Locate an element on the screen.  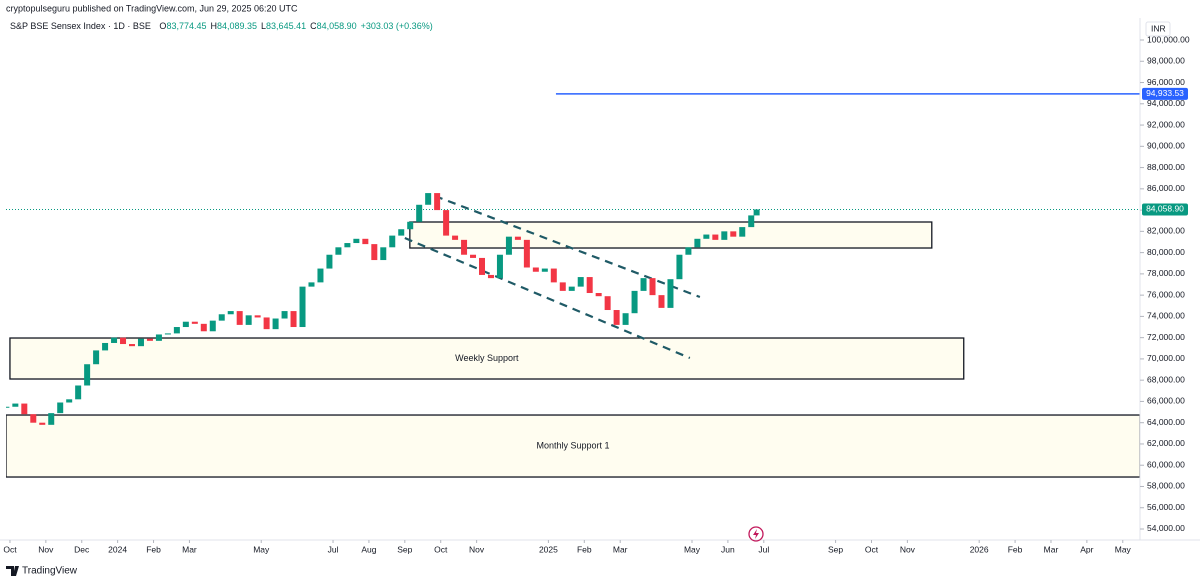
y-tick-label: 60,000.00 is located at coordinates (1166, 464).